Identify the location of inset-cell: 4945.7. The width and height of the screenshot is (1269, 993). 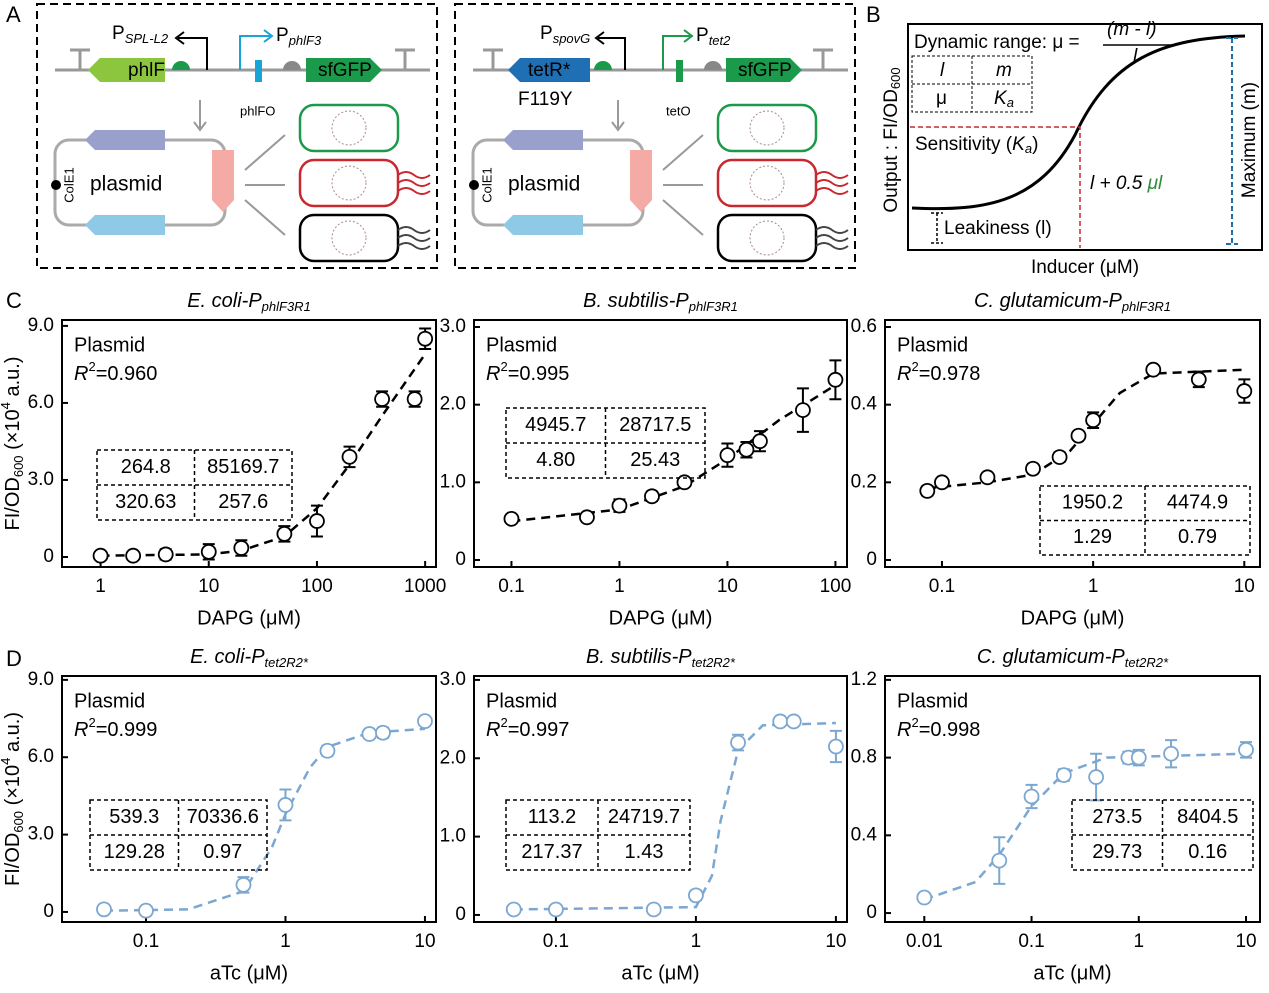
(555, 425).